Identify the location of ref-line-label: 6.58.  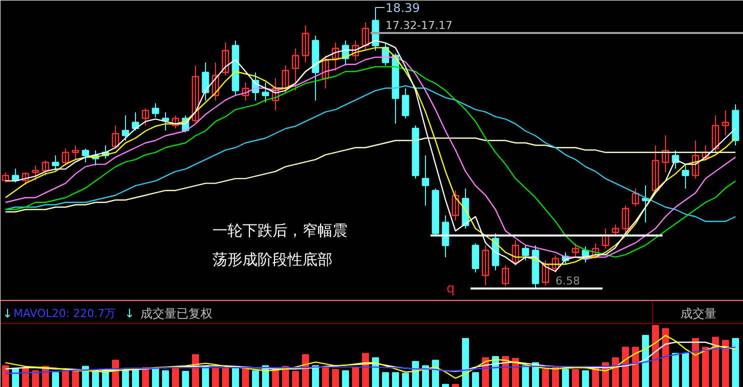
(568, 281).